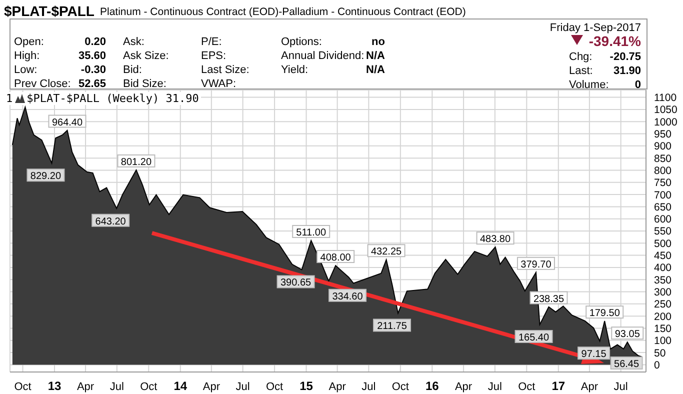 The height and width of the screenshot is (394, 683). What do you see at coordinates (627, 364) in the screenshot?
I see `annotation: 56.45` at bounding box center [627, 364].